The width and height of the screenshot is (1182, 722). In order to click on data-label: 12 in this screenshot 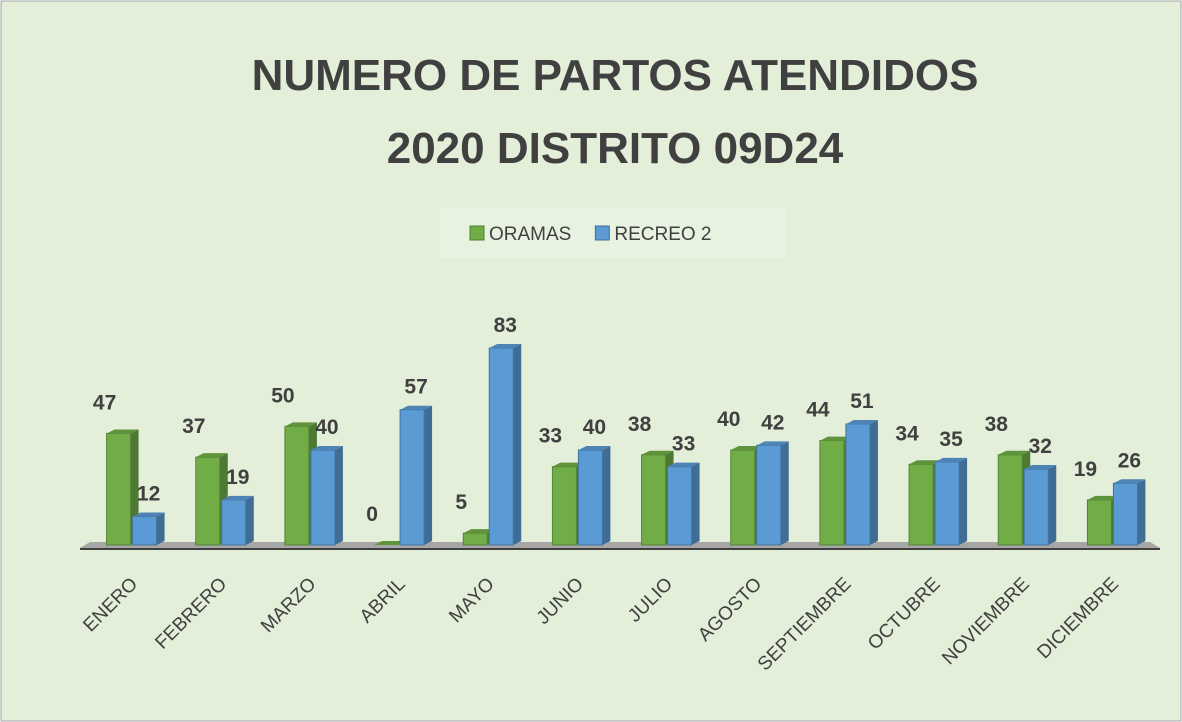, I will do `click(148, 494)`.